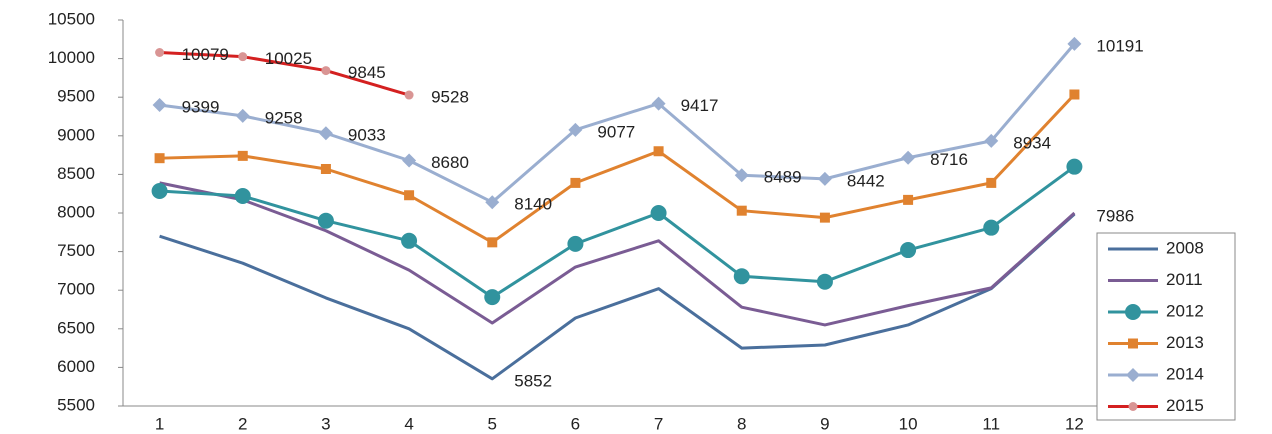 The image size is (1272, 434). Describe the element at coordinates (408, 423) in the screenshot. I see `x-tick-label: 4` at that location.